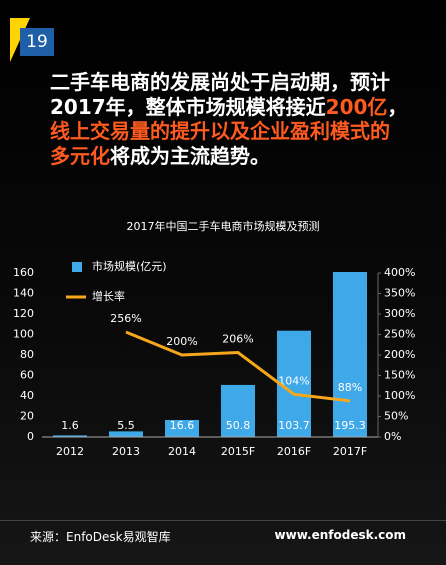 This screenshot has width=446, height=565. What do you see at coordinates (350, 451) in the screenshot?
I see `x-tick-label: 2017F` at bounding box center [350, 451].